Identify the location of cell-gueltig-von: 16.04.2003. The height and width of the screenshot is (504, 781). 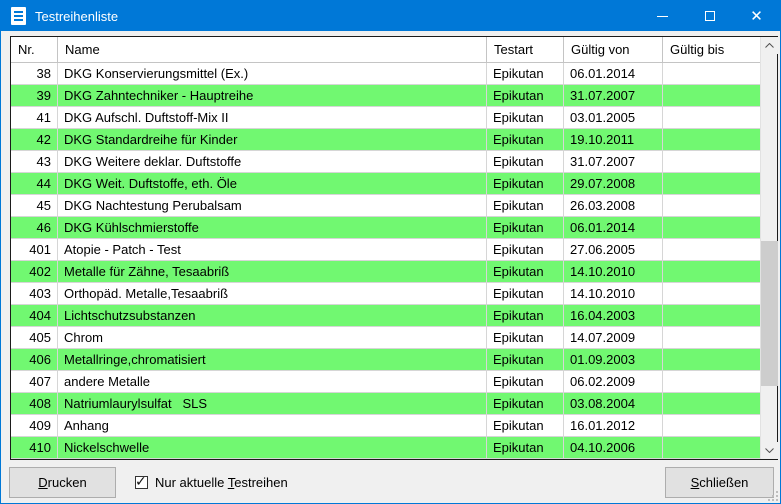
(613, 316).